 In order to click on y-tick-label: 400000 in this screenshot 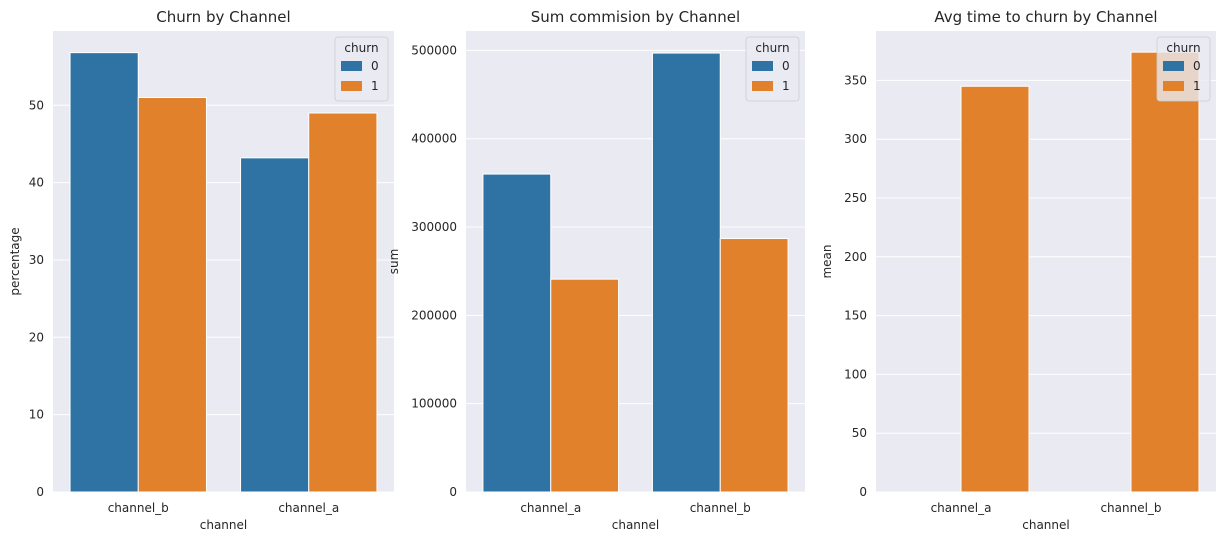, I will do `click(434, 139)`.